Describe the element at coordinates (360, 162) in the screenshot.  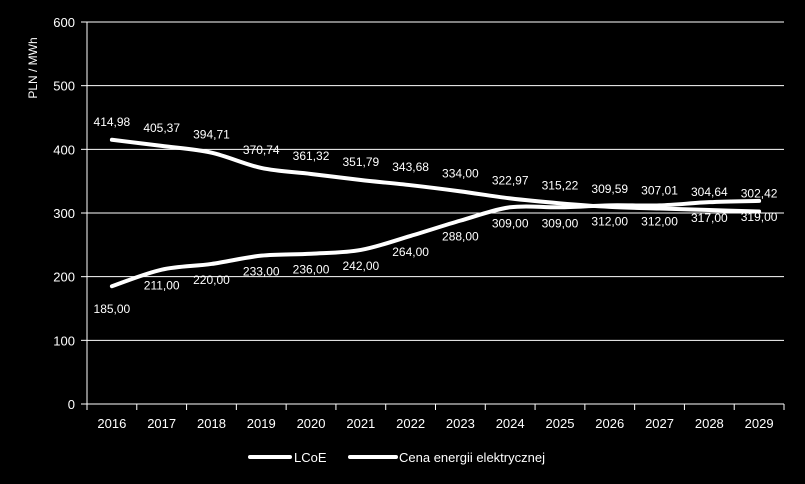
I see `data-label: 351,79` at that location.